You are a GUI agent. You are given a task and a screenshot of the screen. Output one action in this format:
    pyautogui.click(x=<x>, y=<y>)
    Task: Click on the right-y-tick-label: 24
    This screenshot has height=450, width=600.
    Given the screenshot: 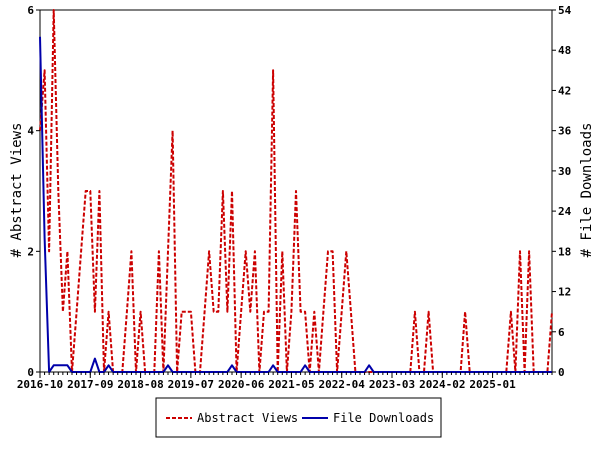 What is the action you would take?
    pyautogui.click(x=565, y=211)
    